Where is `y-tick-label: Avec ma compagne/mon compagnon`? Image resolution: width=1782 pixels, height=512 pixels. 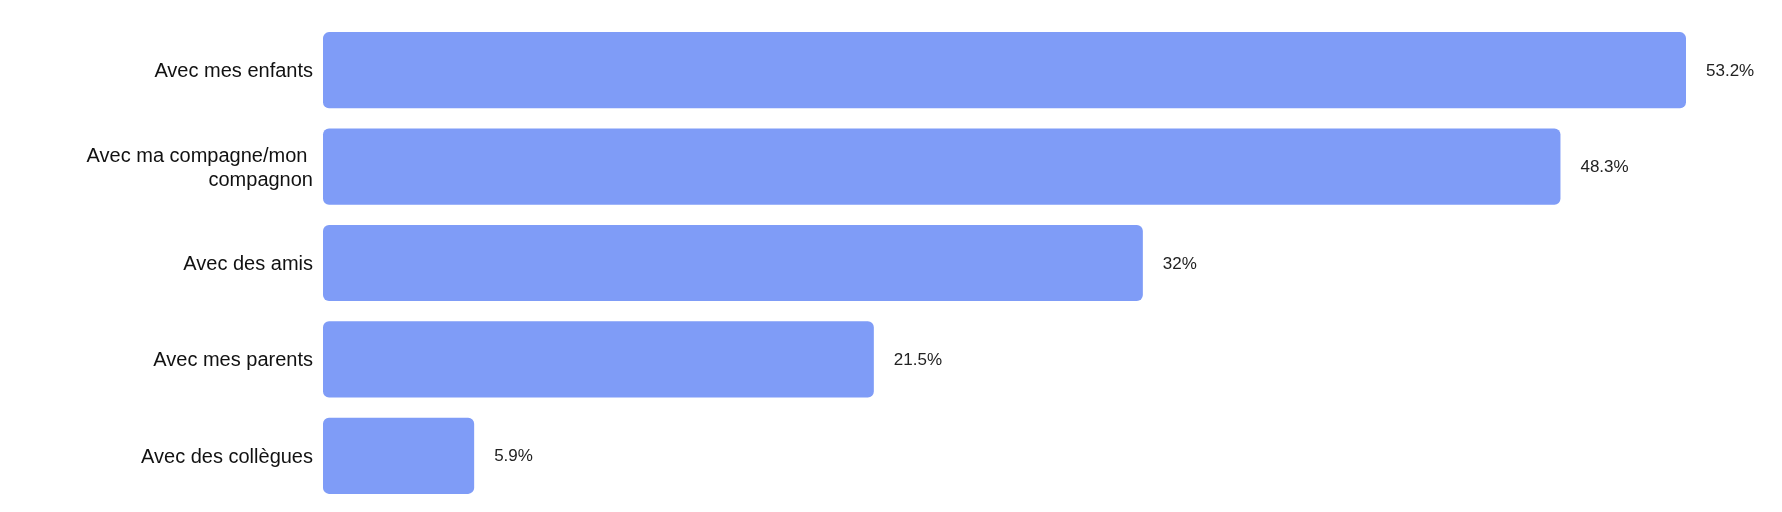 y-tick-label: Avec ma compagne/mon compagnon is located at coordinates (199, 166).